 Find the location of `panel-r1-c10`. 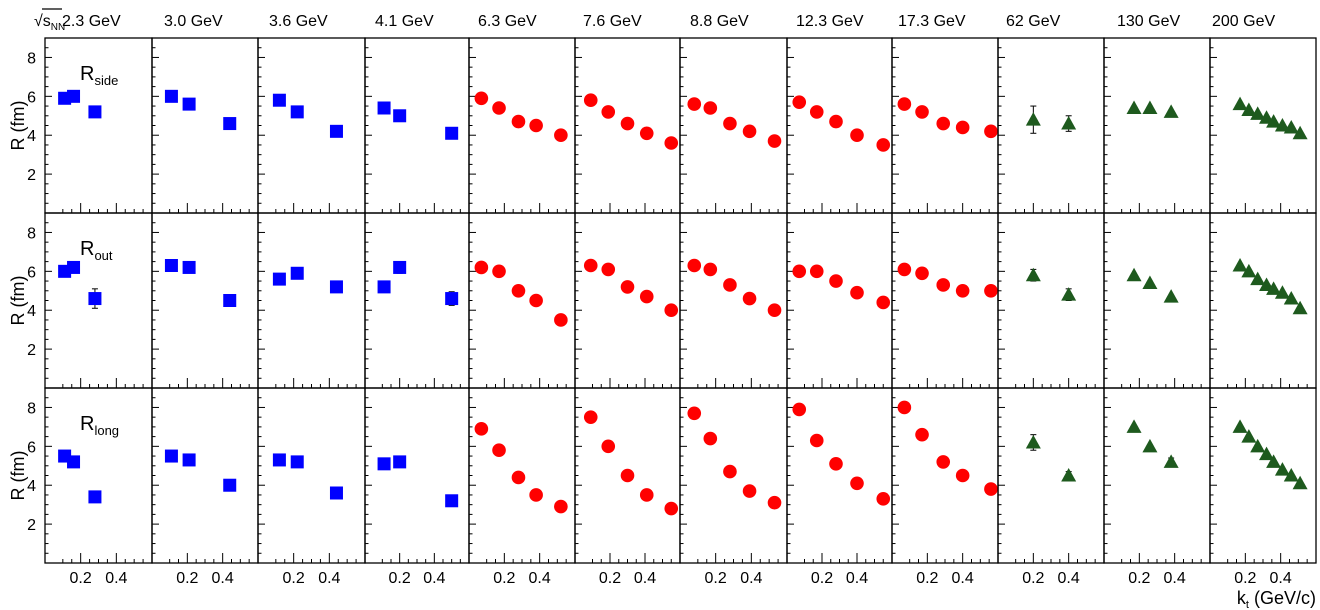

panel-r1-c10 is located at coordinates (1157, 300).